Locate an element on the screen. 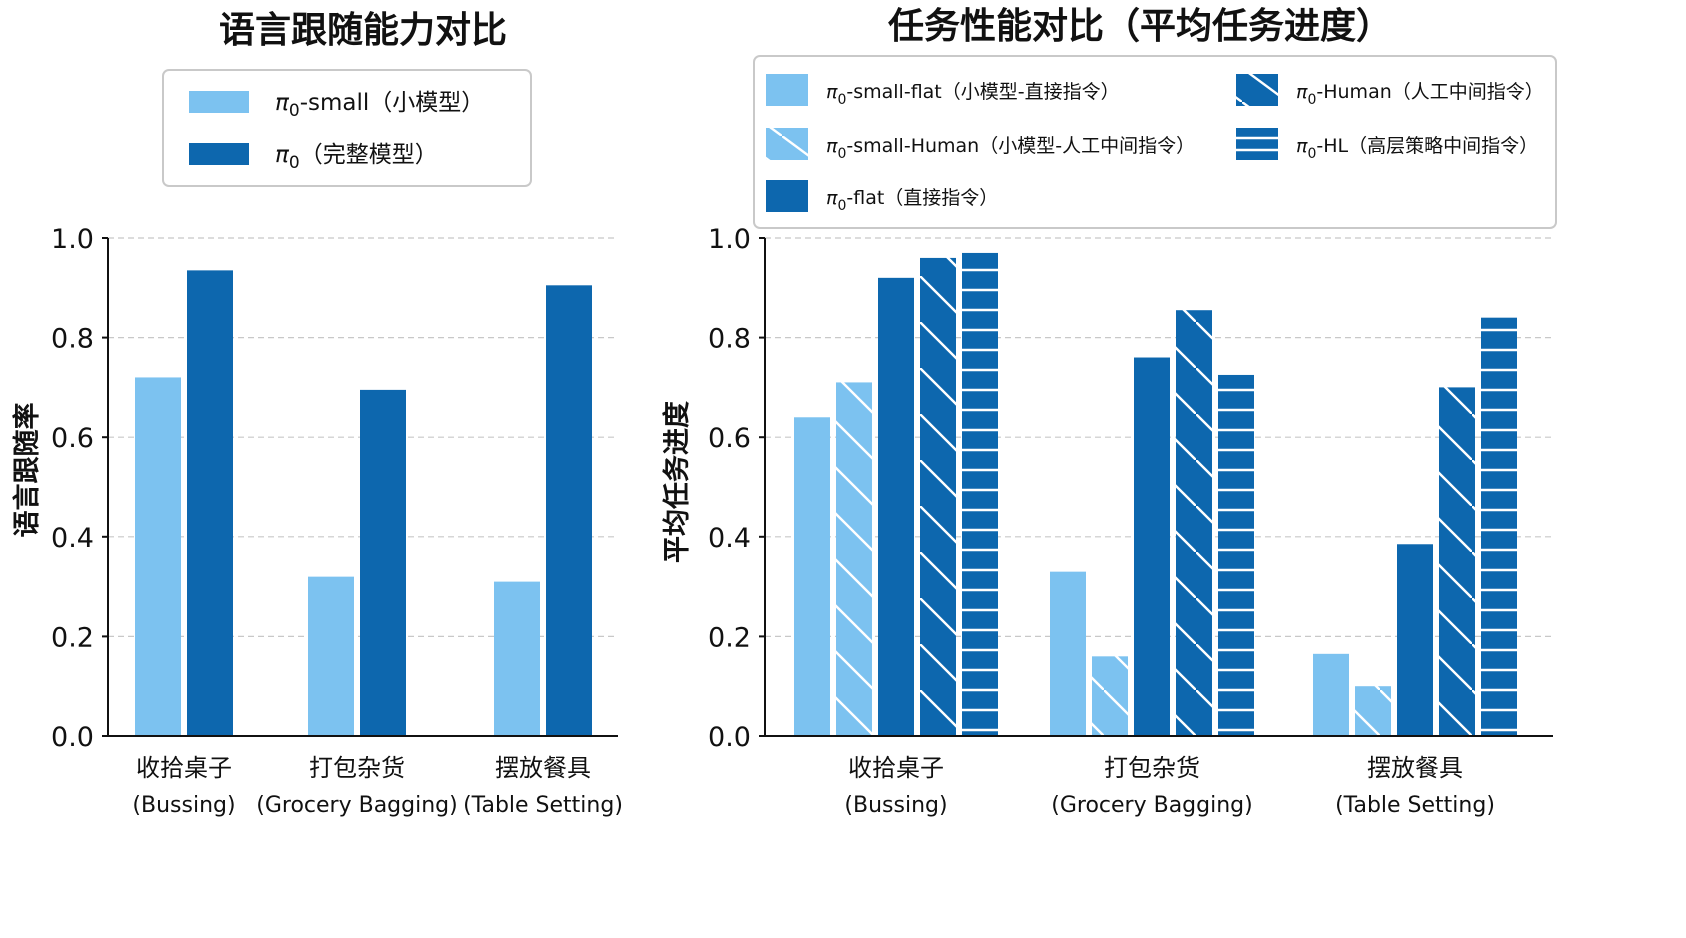 Image resolution: width=1686 pixels, height=938 pixels. legend-label: π0-small-Human（小模型-人工中间指令） is located at coordinates (1010, 148).